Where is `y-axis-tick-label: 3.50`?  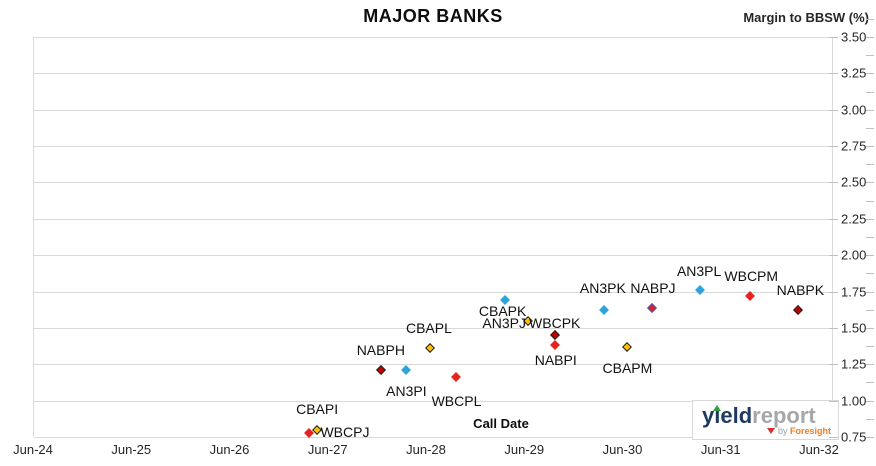
y-axis-tick-label: 3.50 is located at coordinates (854, 37).